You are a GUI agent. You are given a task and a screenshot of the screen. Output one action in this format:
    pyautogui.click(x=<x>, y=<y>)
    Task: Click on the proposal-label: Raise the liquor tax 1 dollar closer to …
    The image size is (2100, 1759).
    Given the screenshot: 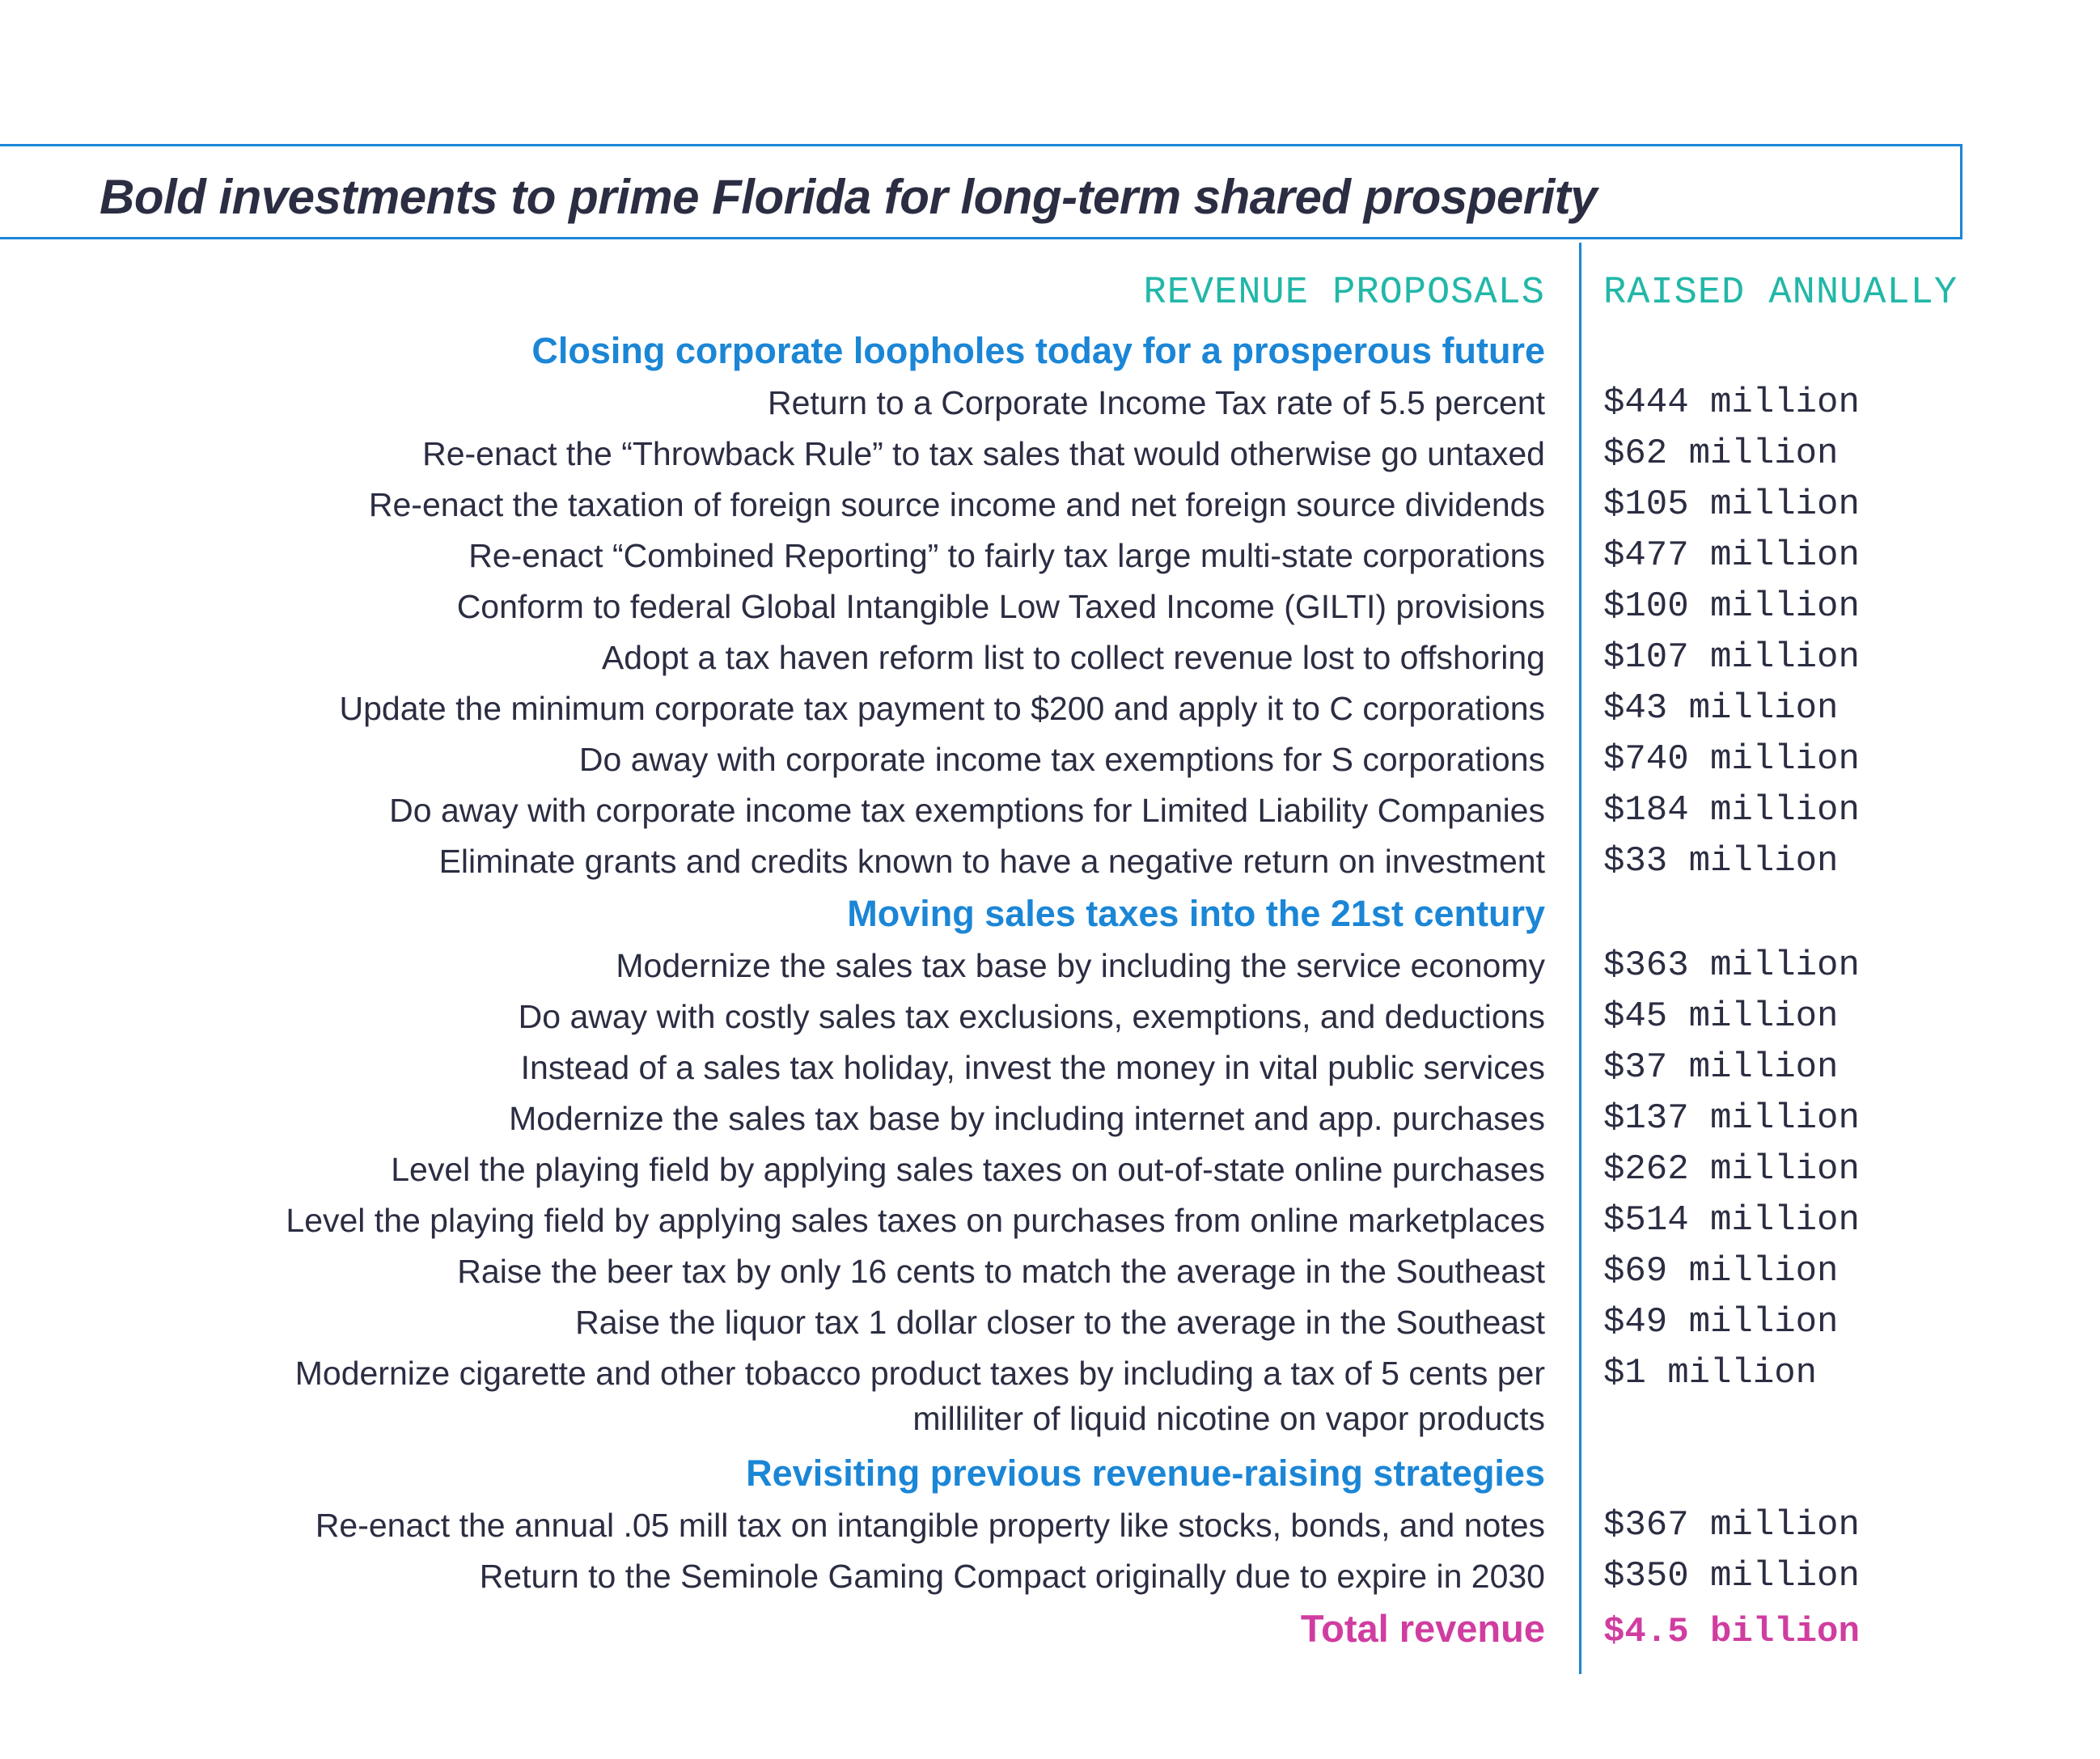 What is the action you would take?
    pyautogui.click(x=1060, y=1322)
    